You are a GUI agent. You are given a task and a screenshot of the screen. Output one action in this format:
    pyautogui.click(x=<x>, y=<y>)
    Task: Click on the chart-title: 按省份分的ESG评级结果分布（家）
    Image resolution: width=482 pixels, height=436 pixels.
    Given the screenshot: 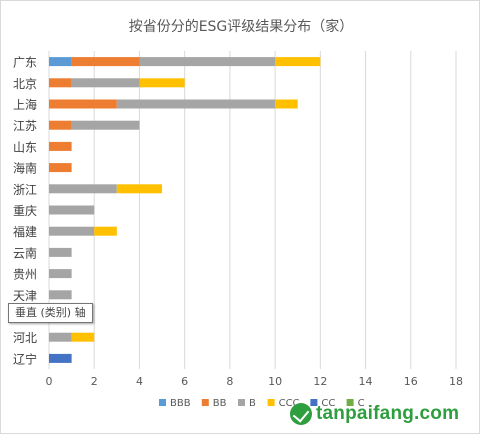 What is the action you would take?
    pyautogui.click(x=241, y=26)
    